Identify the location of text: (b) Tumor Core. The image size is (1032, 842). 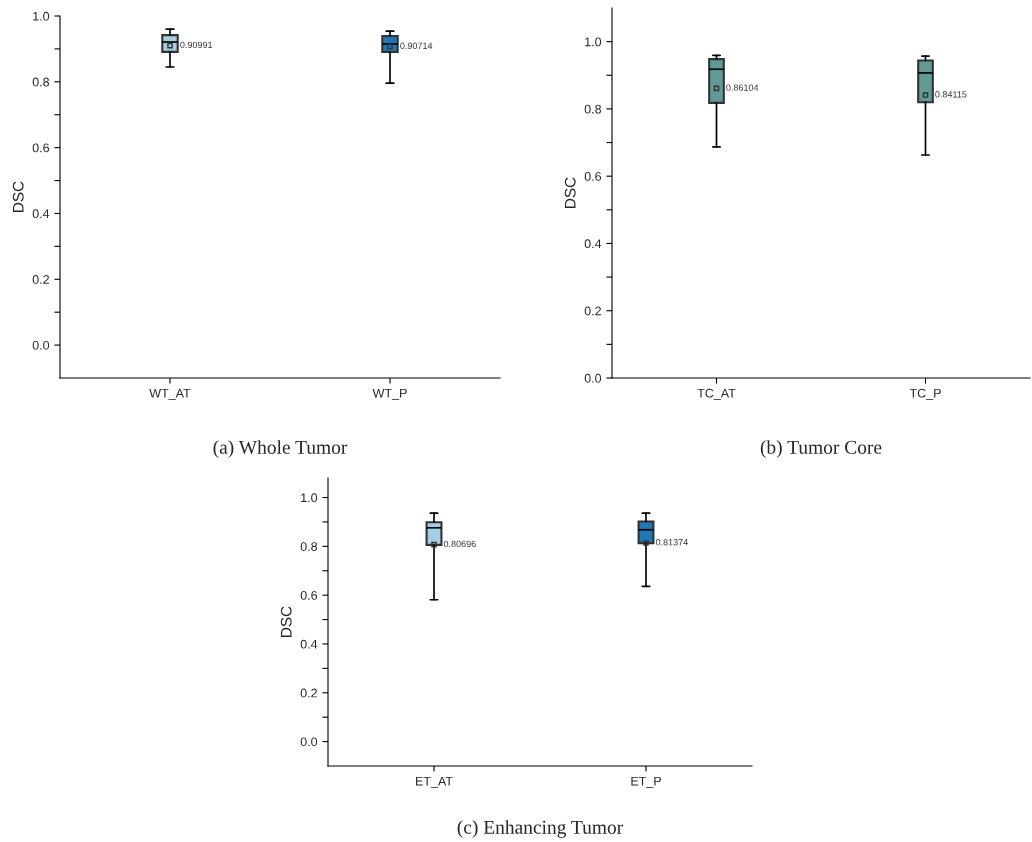
(821, 449).